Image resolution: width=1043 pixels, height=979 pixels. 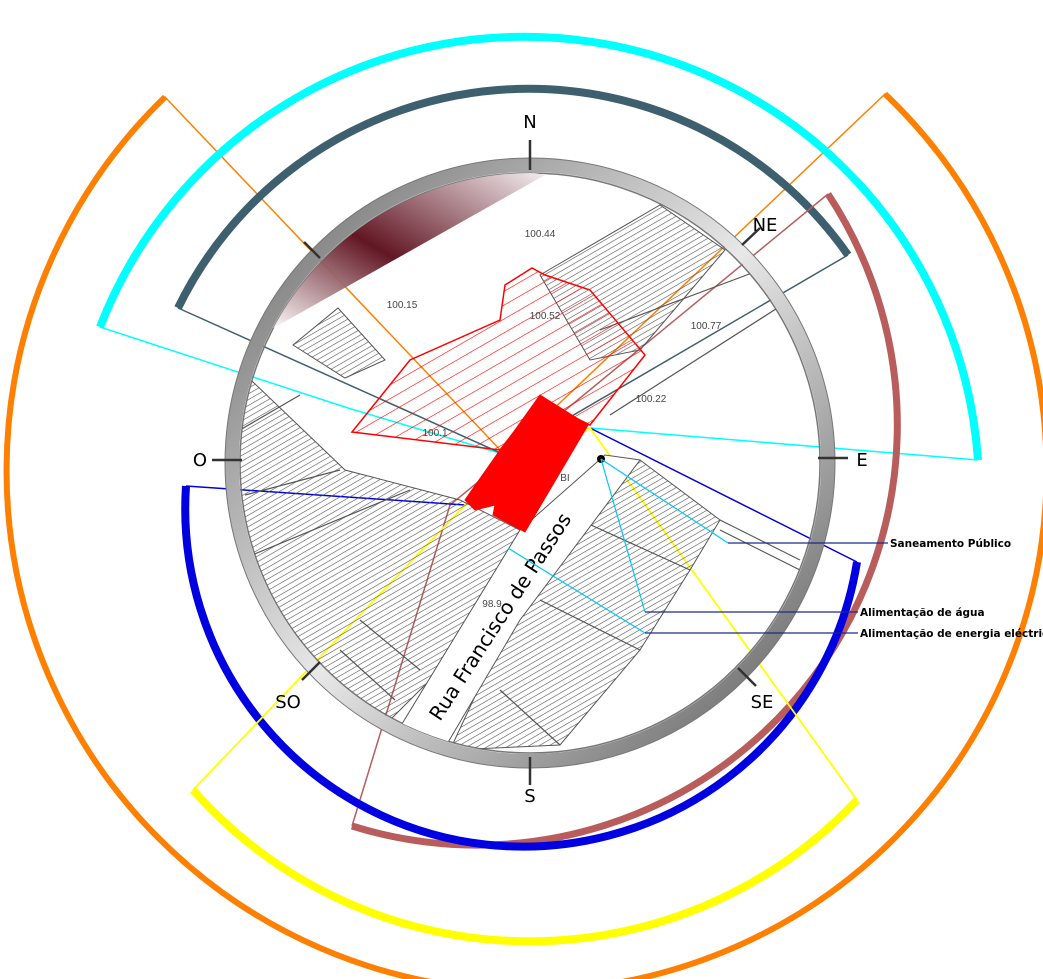 What do you see at coordinates (434, 433) in the screenshot?
I see `elevation-label: 100.1` at bounding box center [434, 433].